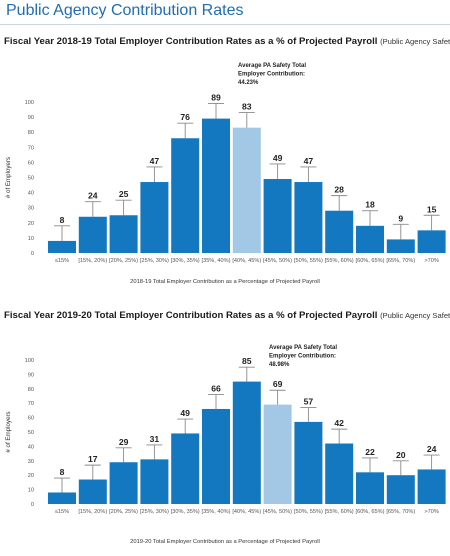 Image resolution: width=450 pixels, height=556 pixels. What do you see at coordinates (339, 423) in the screenshot?
I see `bar-value-label: 42` at bounding box center [339, 423].